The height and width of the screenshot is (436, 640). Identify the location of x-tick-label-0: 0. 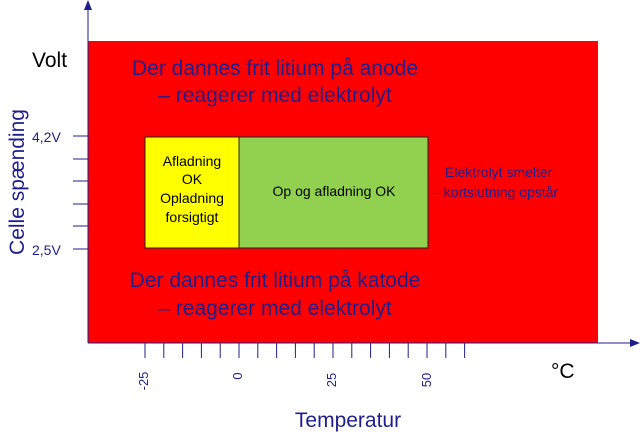
(237, 375).